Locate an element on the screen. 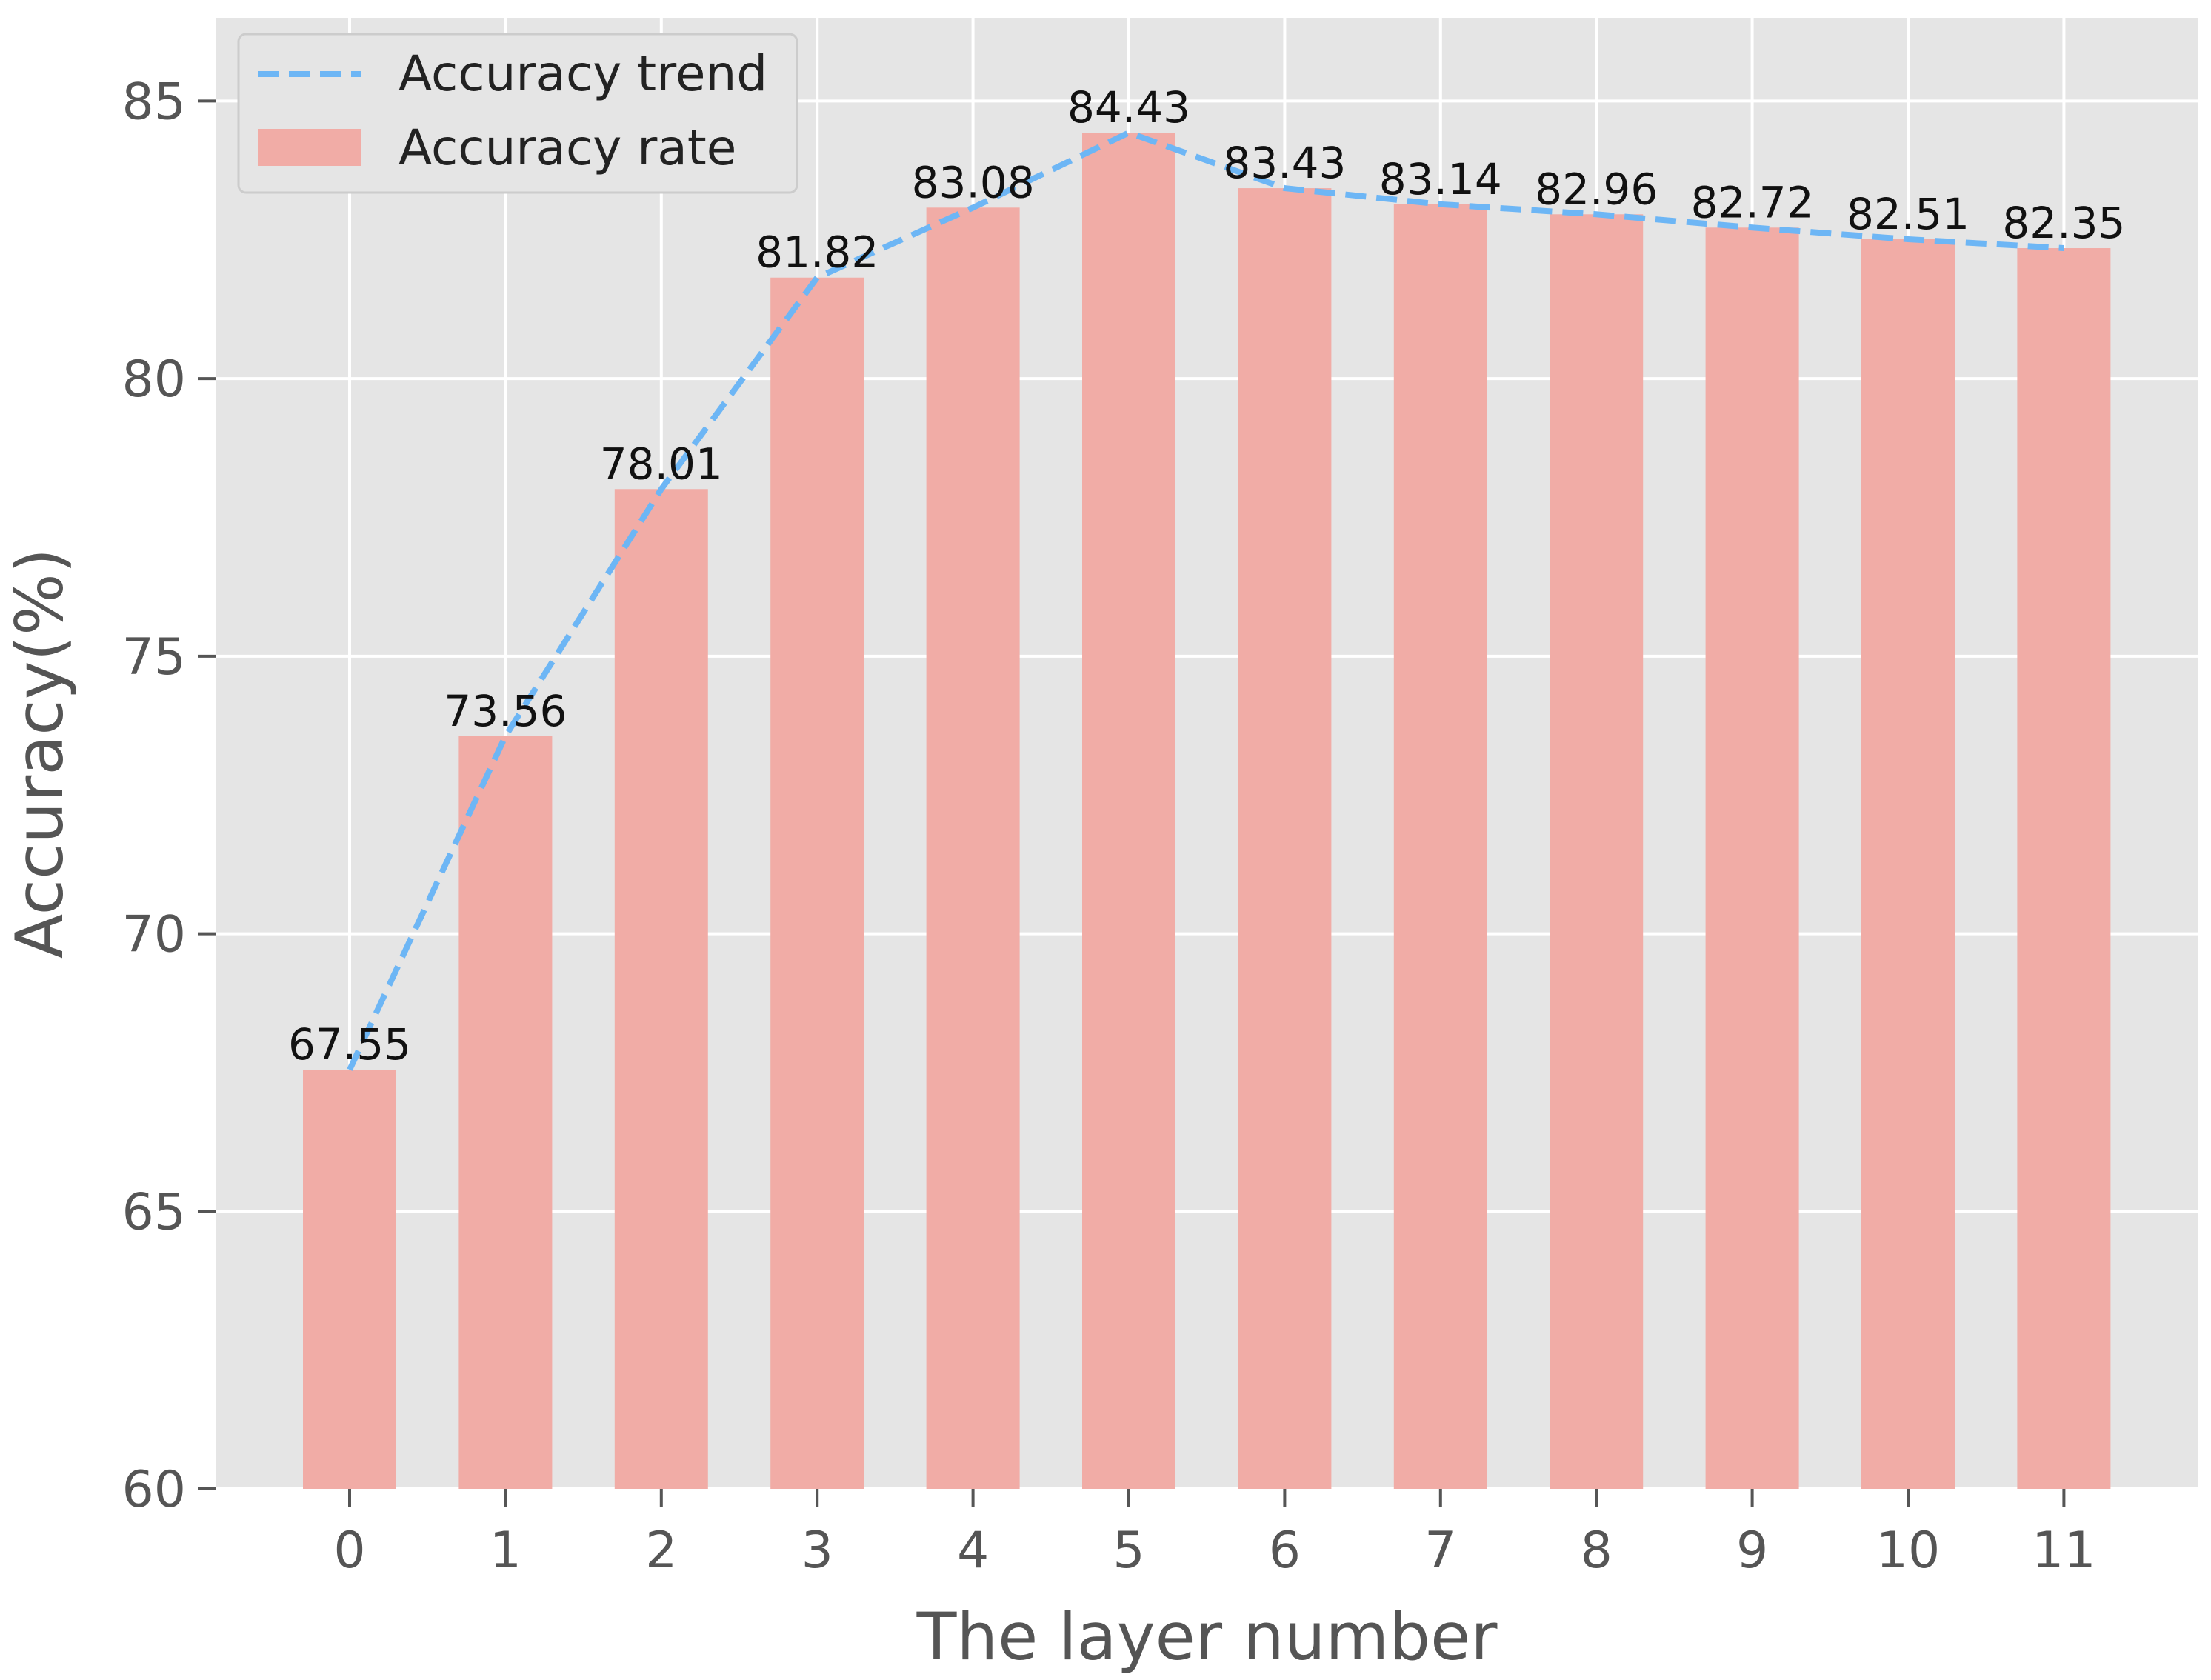 This screenshot has width=2211, height=1680. y-tick-label: 65 is located at coordinates (153, 1212).